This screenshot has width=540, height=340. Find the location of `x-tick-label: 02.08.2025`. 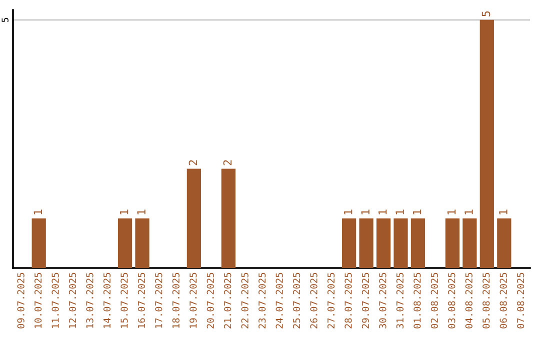

x-tick-label: 02.08.2025 is located at coordinates (434, 300).